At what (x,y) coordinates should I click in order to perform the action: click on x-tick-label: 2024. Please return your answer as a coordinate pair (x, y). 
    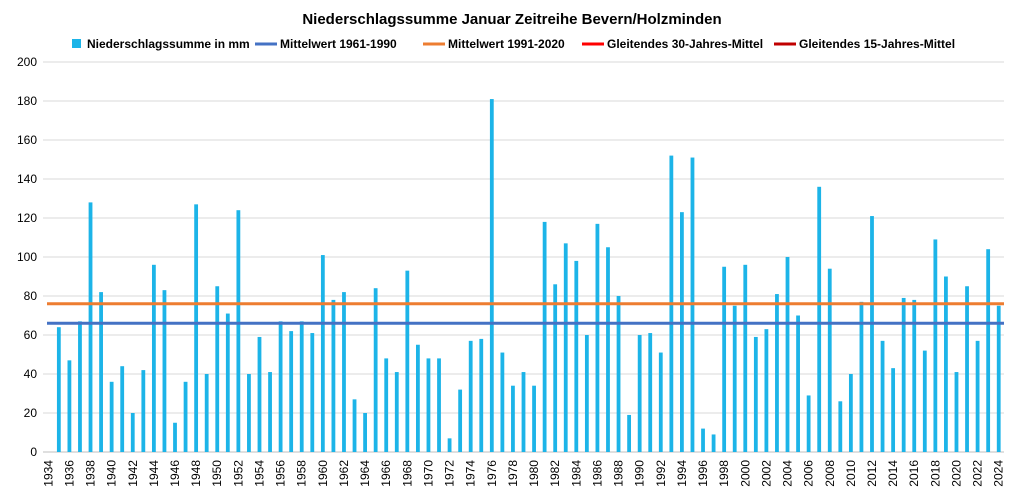
    Looking at the image, I should click on (999, 473).